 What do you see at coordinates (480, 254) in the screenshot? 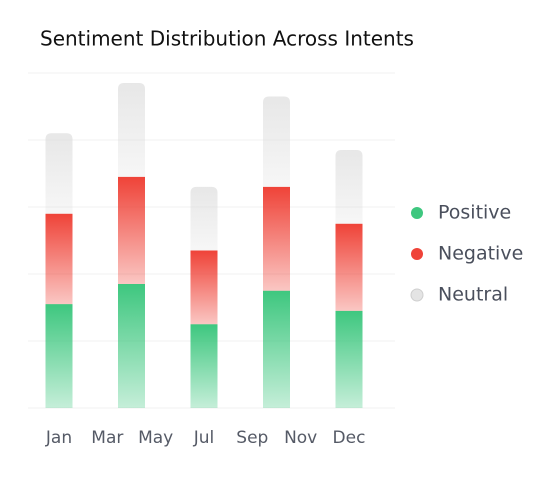
I see `legend-label: Negative` at bounding box center [480, 254].